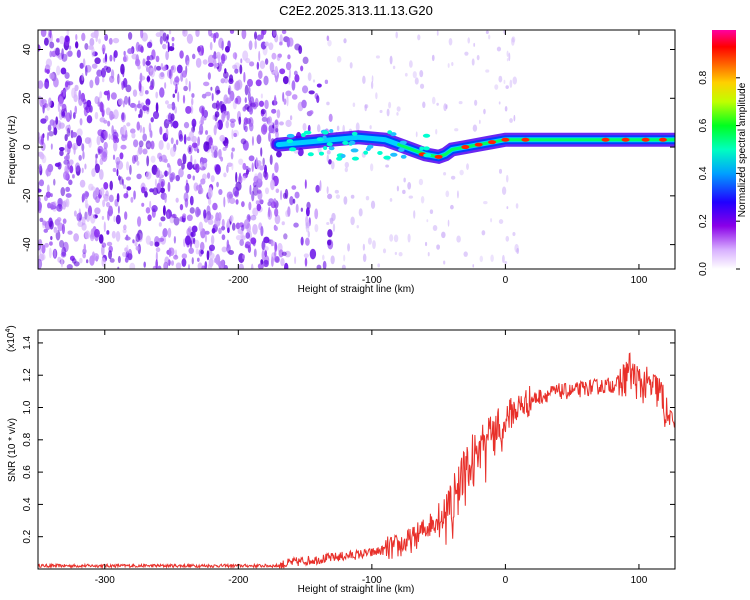 The height and width of the screenshot is (600, 750). Describe the element at coordinates (372, 580) in the screenshot. I see `snr-x-tick-label: -100` at that location.